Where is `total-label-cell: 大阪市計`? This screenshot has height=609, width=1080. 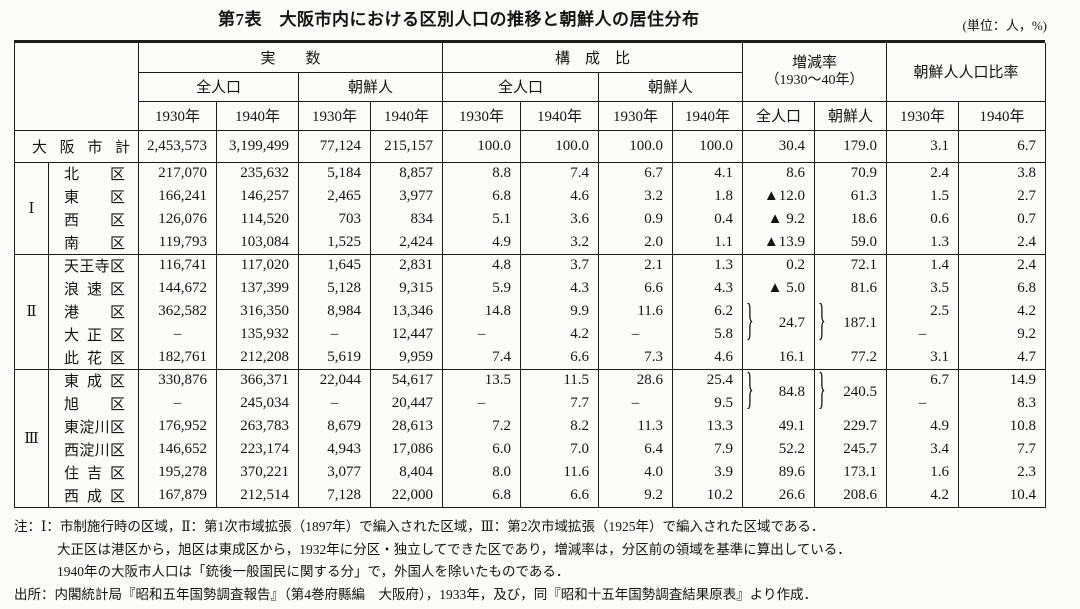 total-label-cell: 大阪市計 is located at coordinates (76, 146).